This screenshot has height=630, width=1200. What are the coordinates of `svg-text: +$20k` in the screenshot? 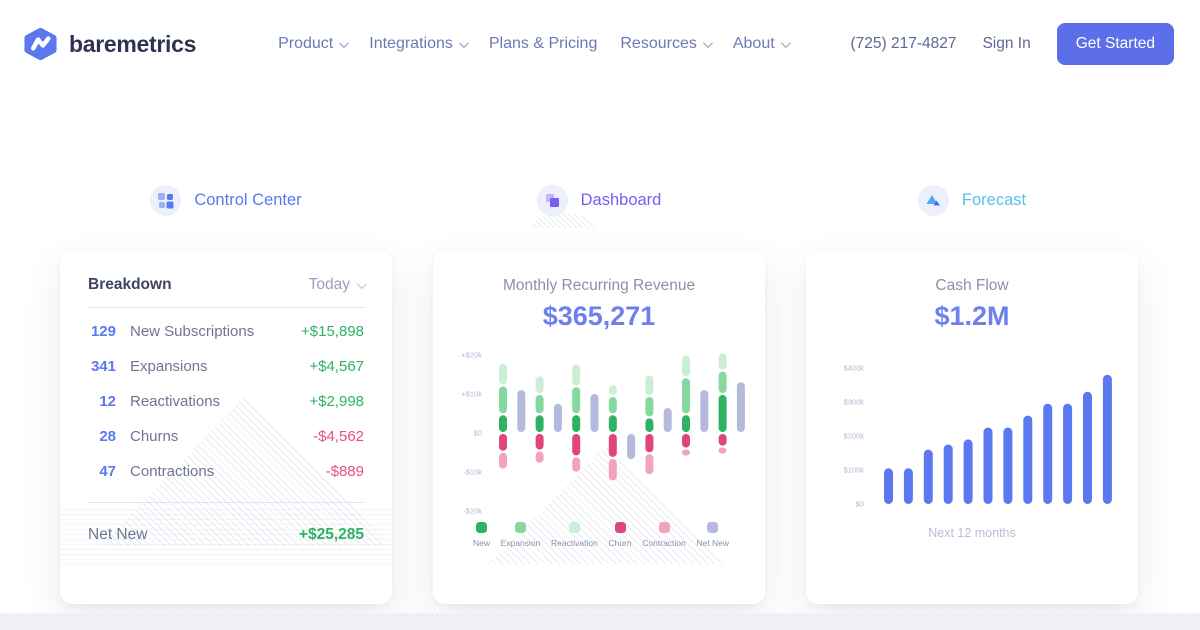 It's located at (471, 355).